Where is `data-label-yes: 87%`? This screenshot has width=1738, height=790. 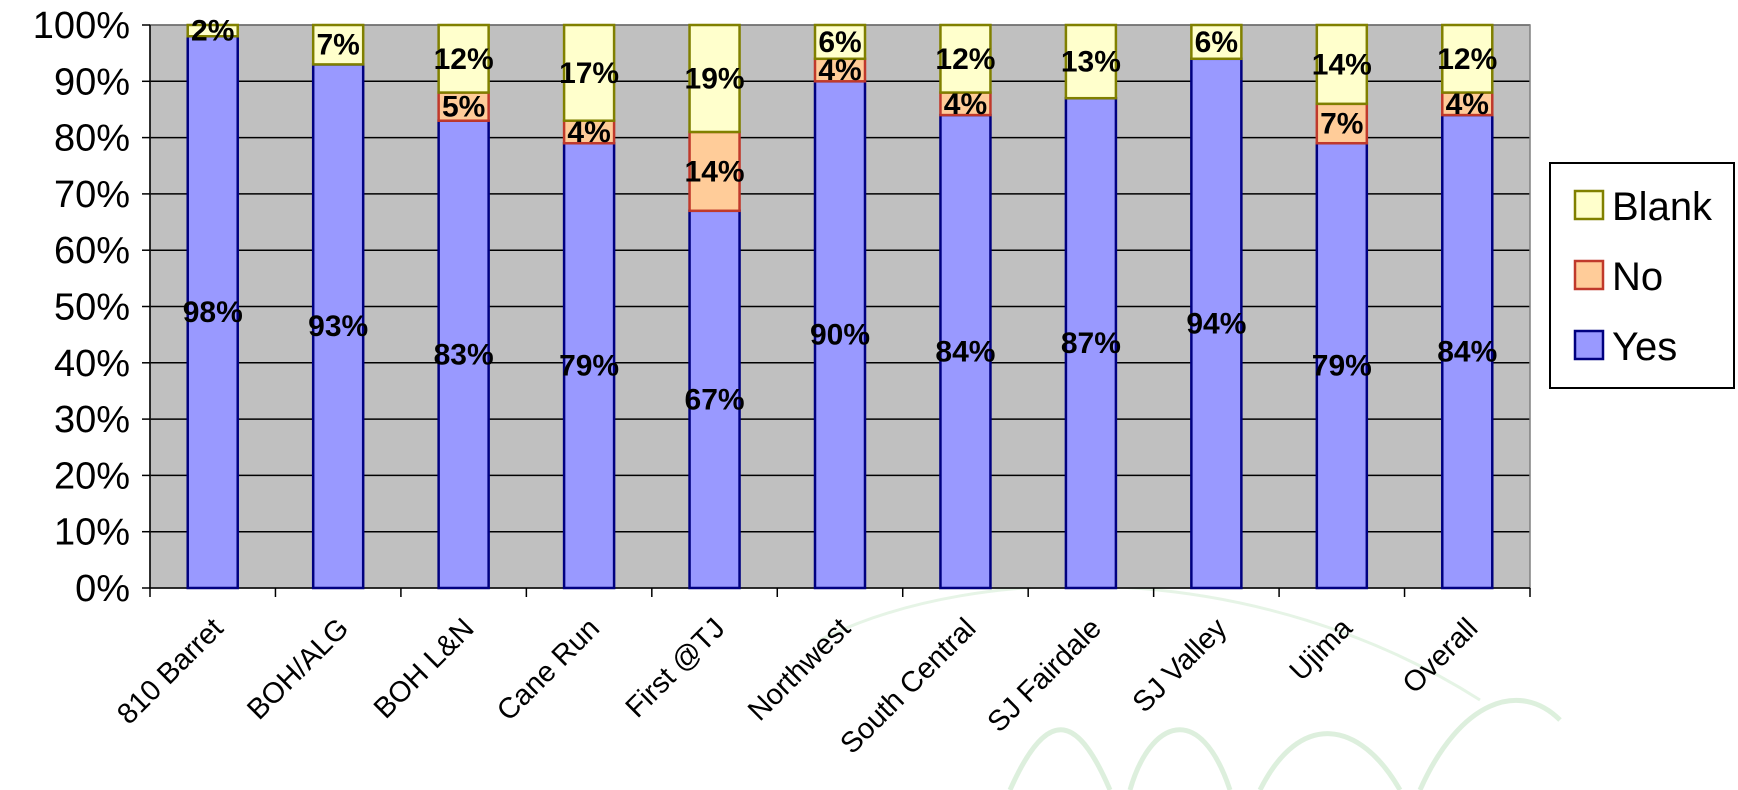
data-label-yes: 87% is located at coordinates (1091, 343).